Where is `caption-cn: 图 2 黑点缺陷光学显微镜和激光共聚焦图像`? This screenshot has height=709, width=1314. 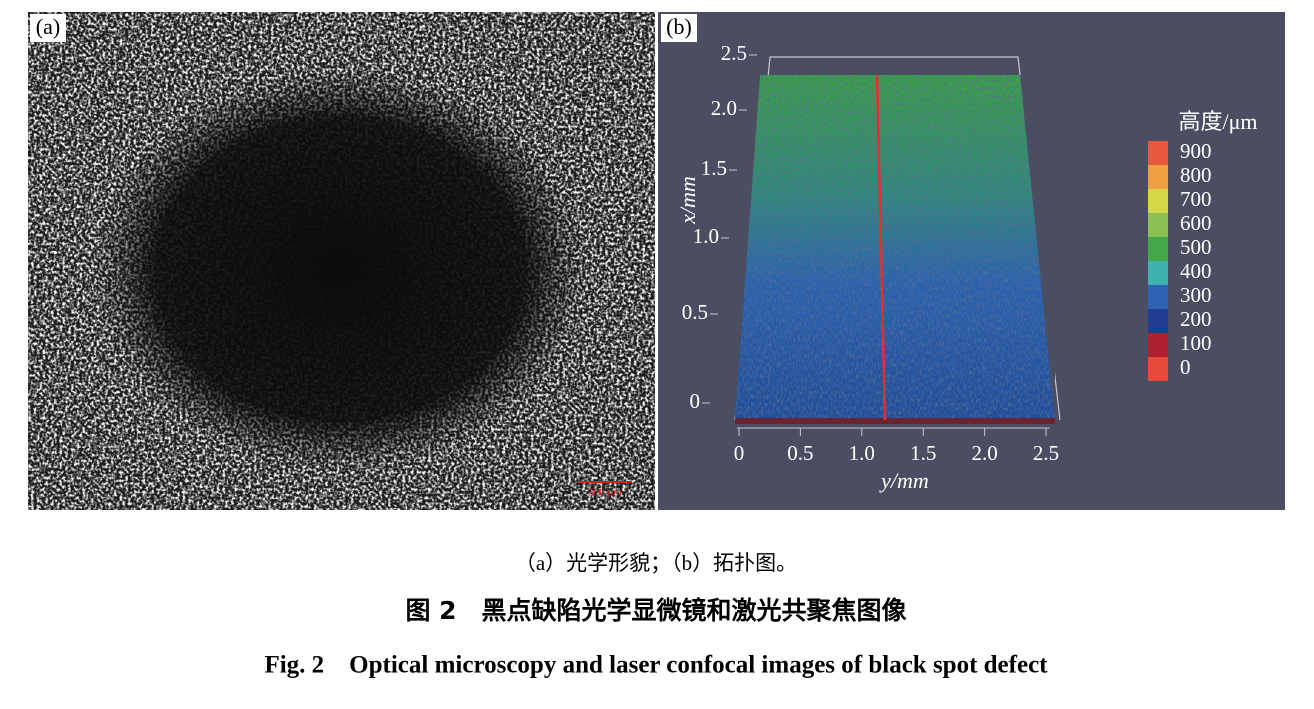 caption-cn: 图 2 黑点缺陷光学显微镜和激光共聚焦图像 is located at coordinates (655, 610).